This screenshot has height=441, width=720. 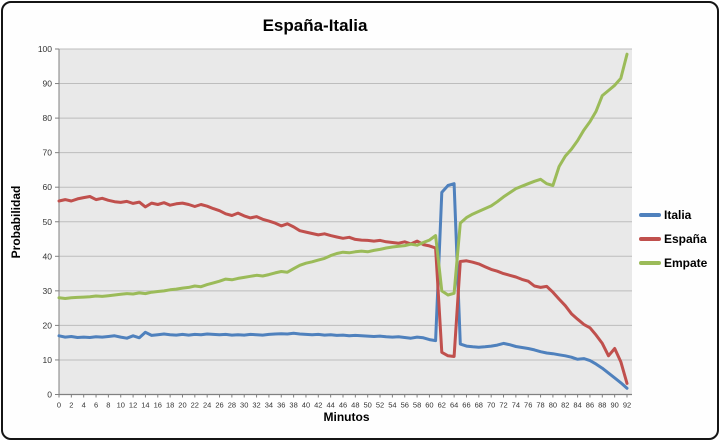 What do you see at coordinates (577, 405) in the screenshot?
I see `x-tick-label: 84` at bounding box center [577, 405].